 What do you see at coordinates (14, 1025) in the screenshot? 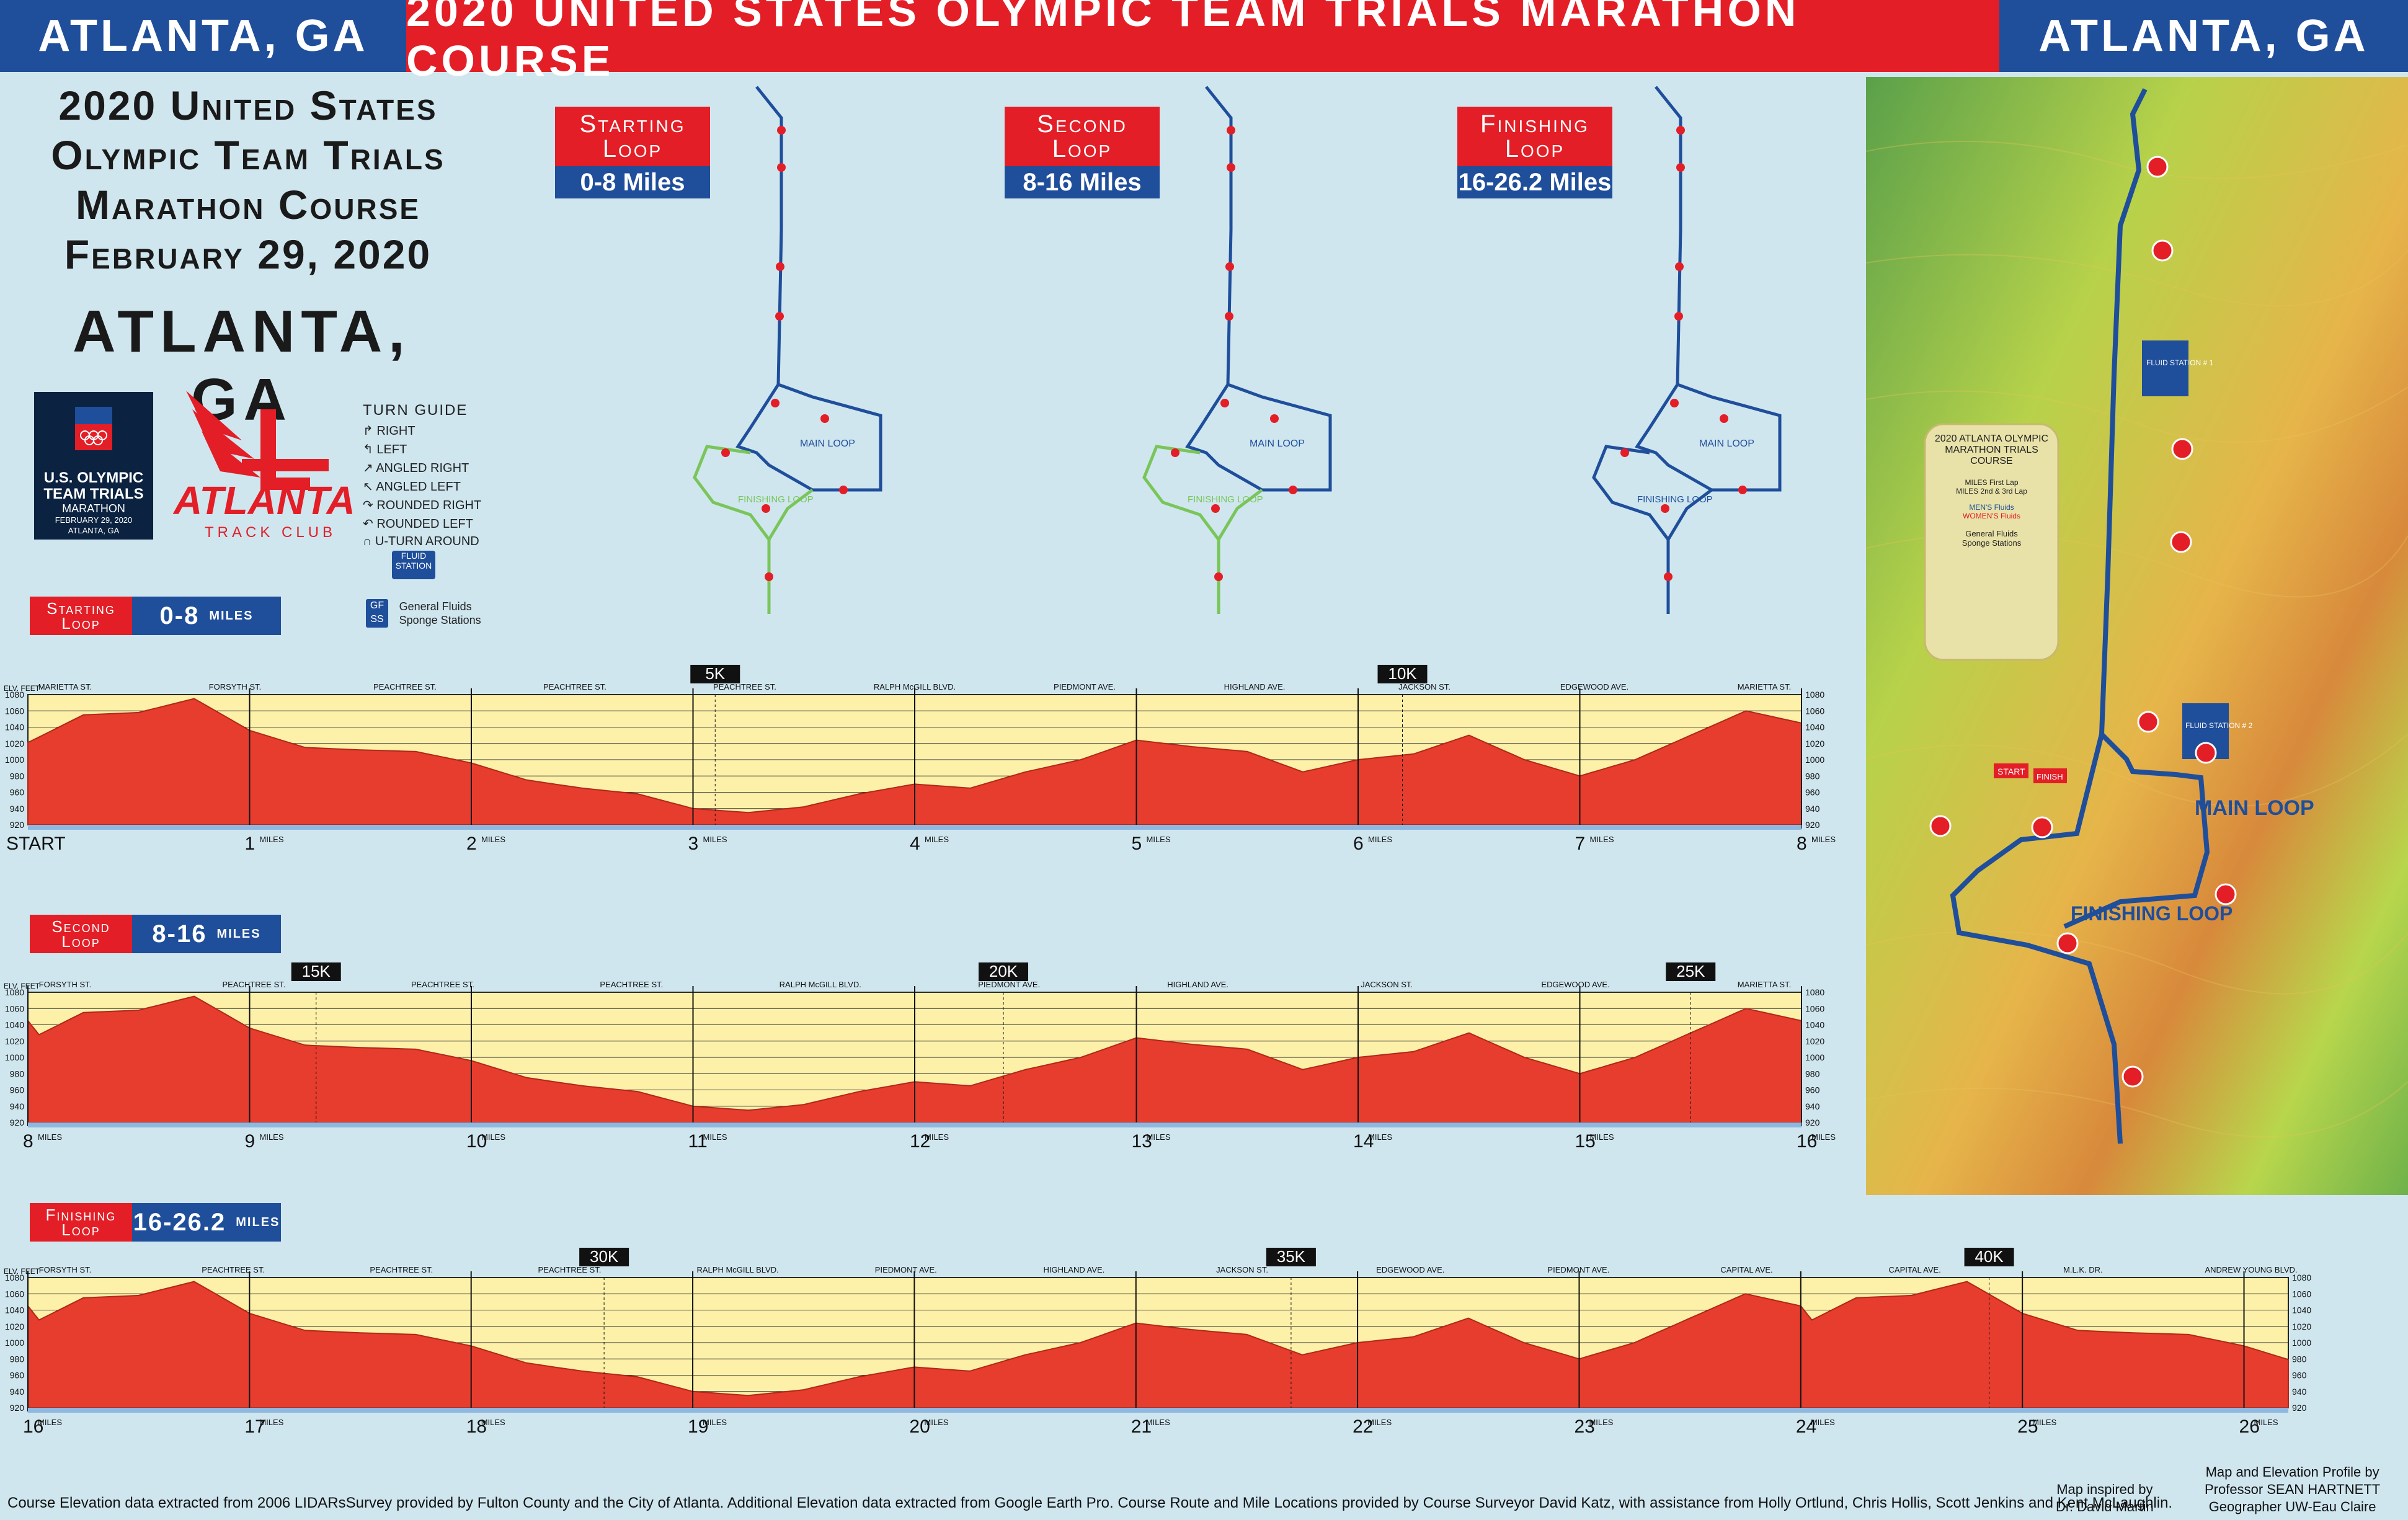
I see `elev-tick-left: 1040` at bounding box center [14, 1025].